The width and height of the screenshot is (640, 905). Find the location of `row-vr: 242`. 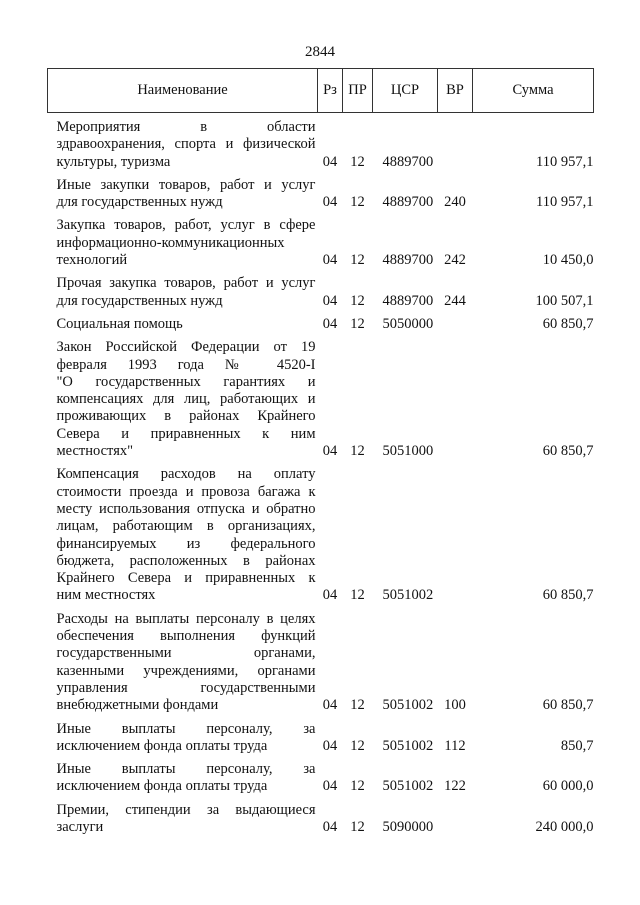

row-vr: 242 is located at coordinates (455, 260).